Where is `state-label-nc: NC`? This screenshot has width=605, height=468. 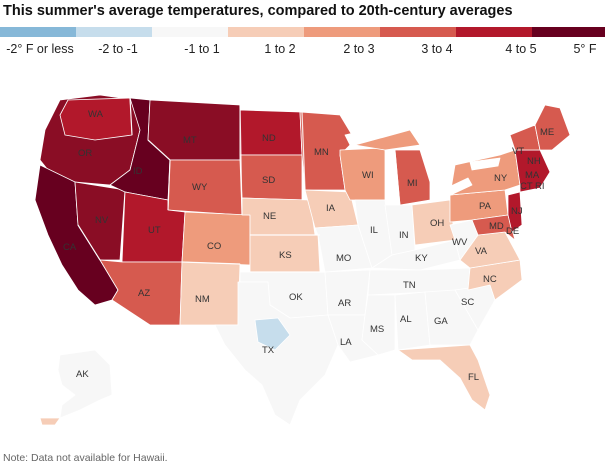 state-label-nc: NC is located at coordinates (490, 279).